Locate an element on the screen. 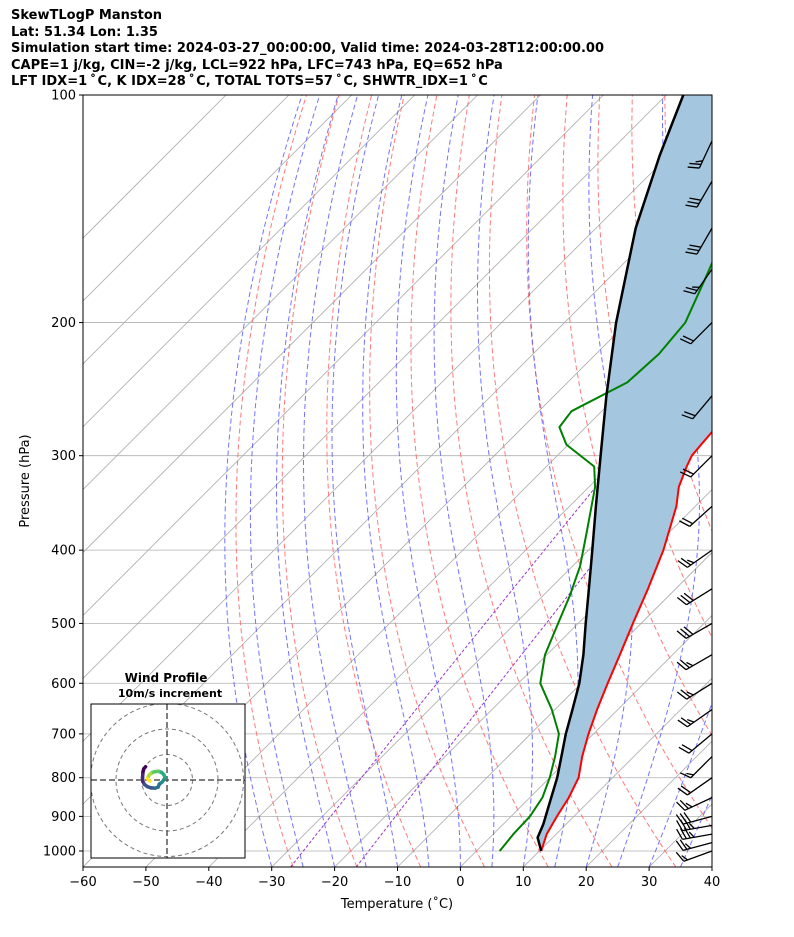 This screenshot has height=937, width=794. y-tick-label: 200 is located at coordinates (63, 323).